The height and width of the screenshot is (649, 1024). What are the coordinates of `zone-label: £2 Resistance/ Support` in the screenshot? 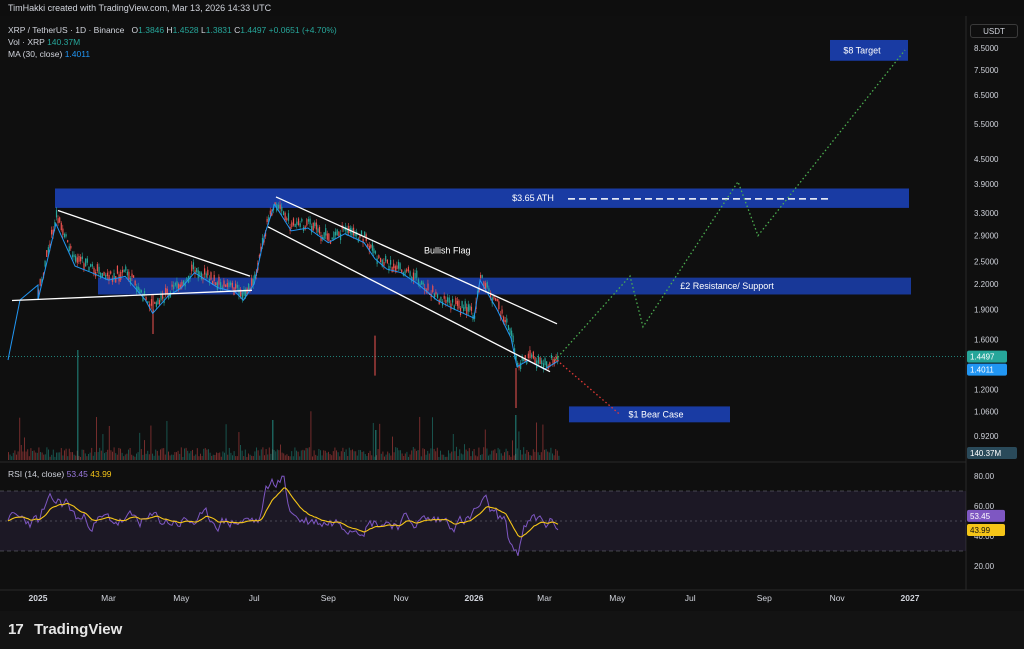 It's located at (727, 286).